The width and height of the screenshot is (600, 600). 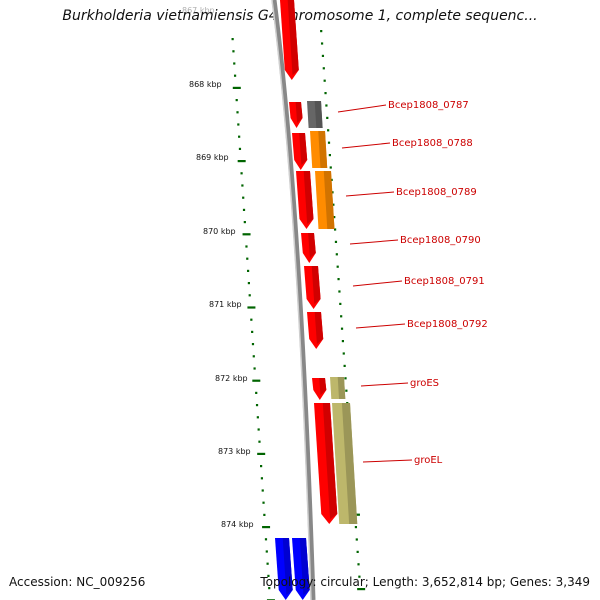 I want to click on tick-label: 868 kbp, so click(x=205, y=84).